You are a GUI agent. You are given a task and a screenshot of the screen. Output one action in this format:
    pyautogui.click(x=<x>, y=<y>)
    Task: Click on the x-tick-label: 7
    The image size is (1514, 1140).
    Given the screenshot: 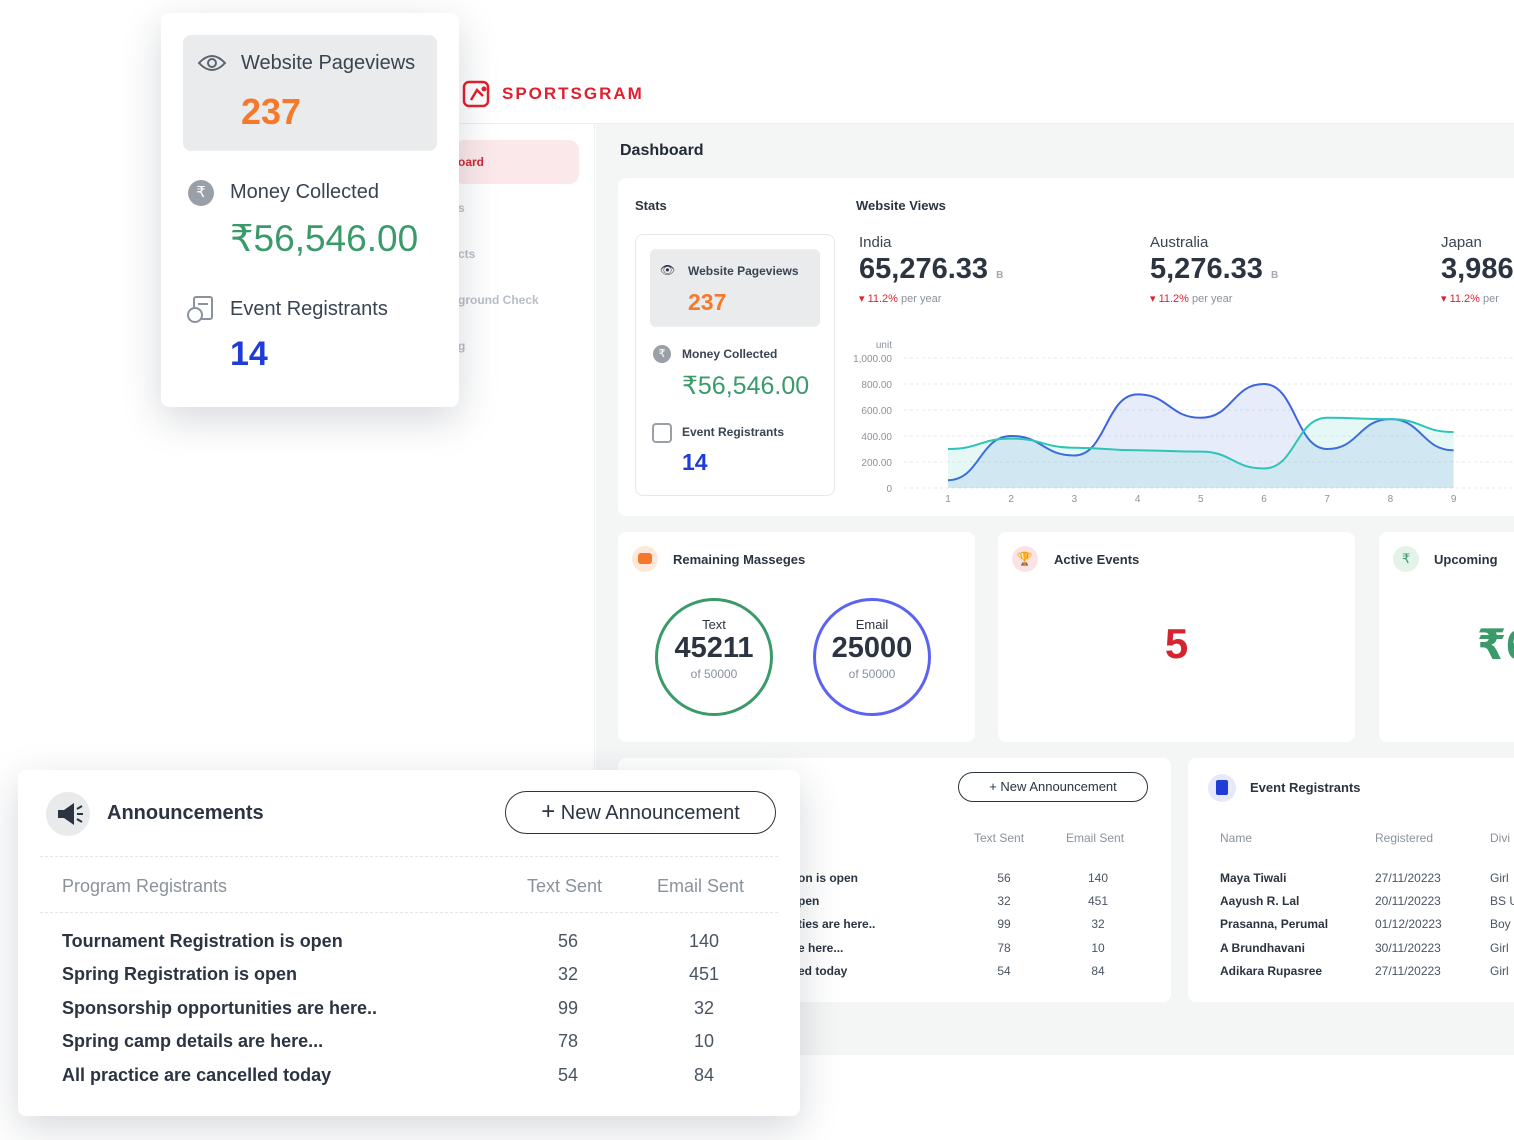 What is the action you would take?
    pyautogui.click(x=1327, y=499)
    